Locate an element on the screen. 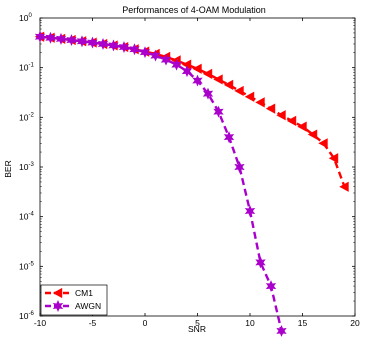 This screenshot has width=367, height=341. x-tick-label: 15 is located at coordinates (303, 323).